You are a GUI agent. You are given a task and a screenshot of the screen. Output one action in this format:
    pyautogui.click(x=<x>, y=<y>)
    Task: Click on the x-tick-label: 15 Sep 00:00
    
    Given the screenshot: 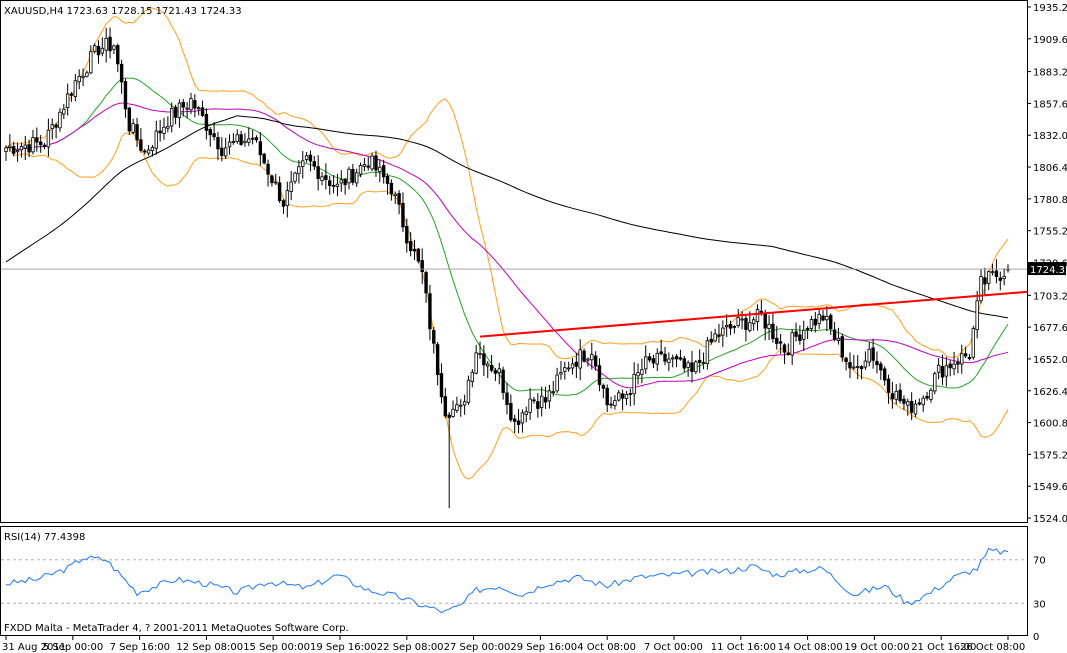 What is the action you would take?
    pyautogui.click(x=276, y=647)
    